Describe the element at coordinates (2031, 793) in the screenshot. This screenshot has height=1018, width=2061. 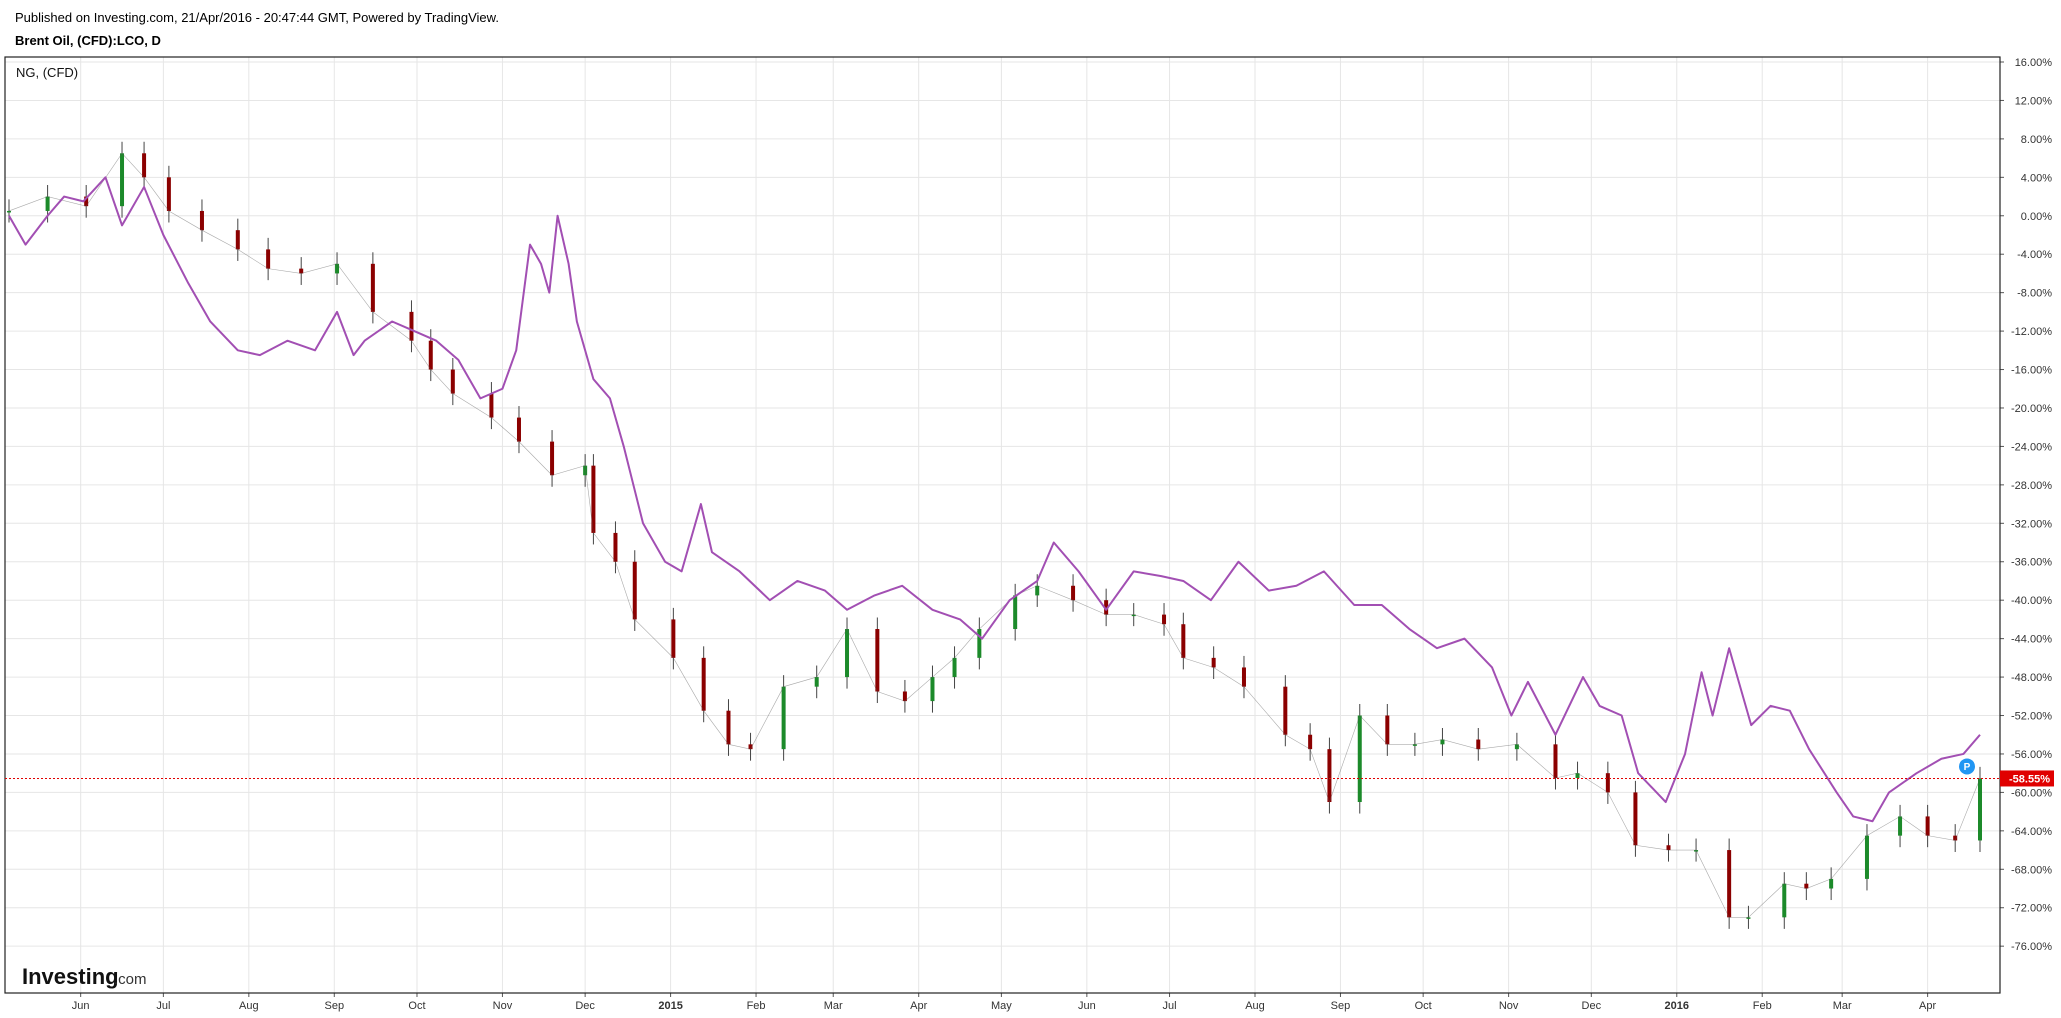
I see `y-tick-label: -60.00%` at that location.